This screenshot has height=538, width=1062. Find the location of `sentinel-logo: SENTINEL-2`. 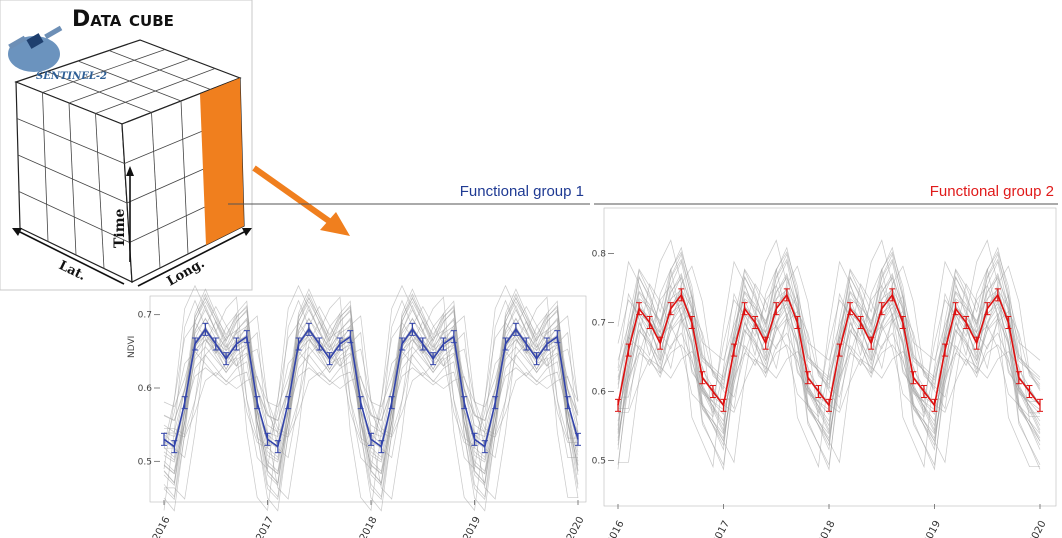

sentinel-logo: SENTINEL-2 is located at coordinates (57, 53).